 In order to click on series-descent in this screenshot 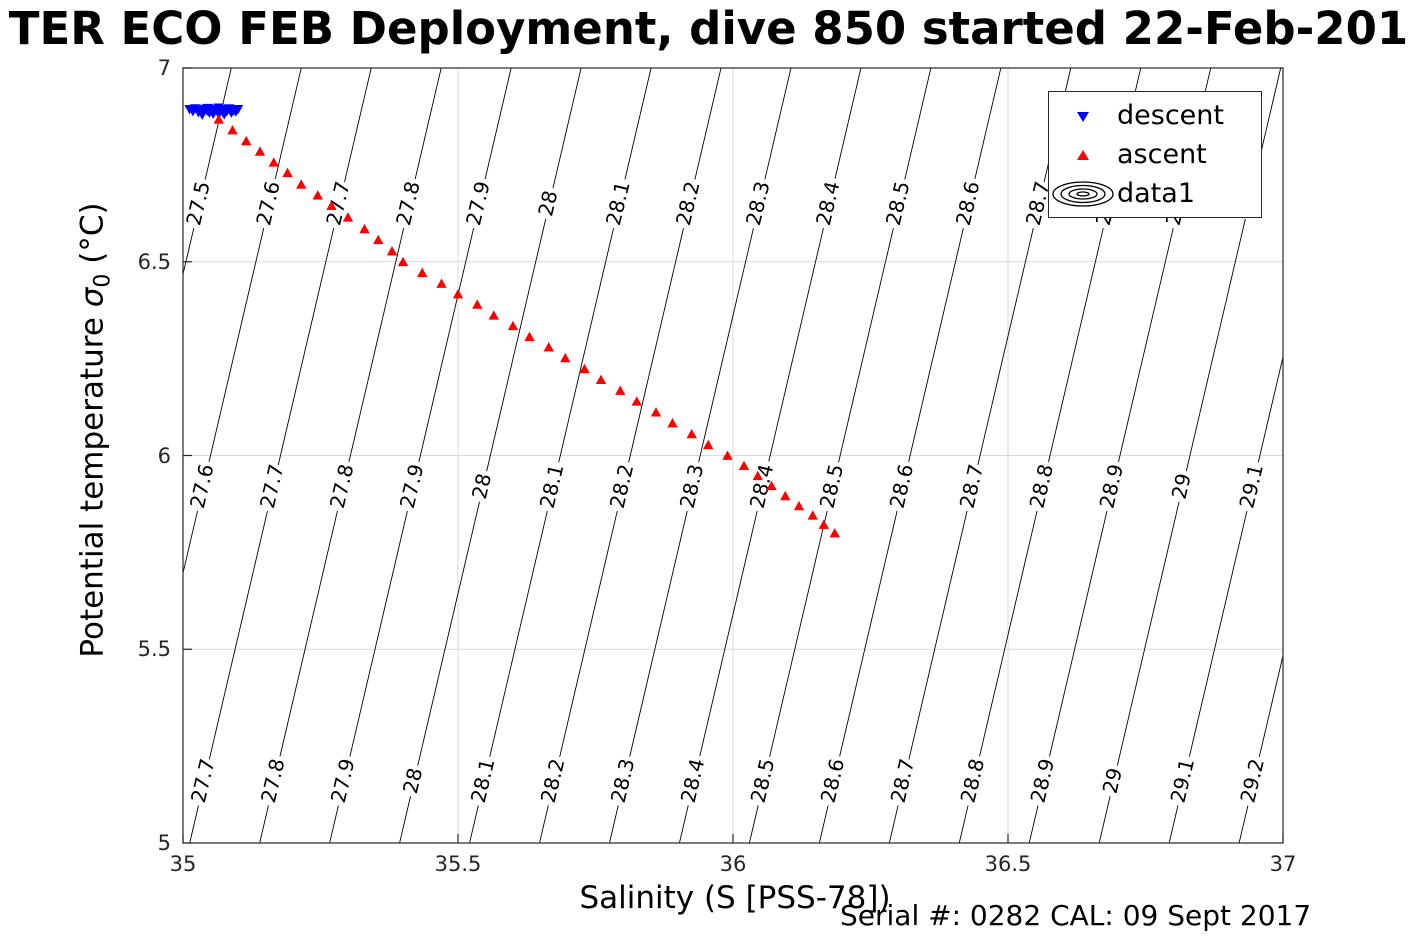, I will do `click(214, 111)`.